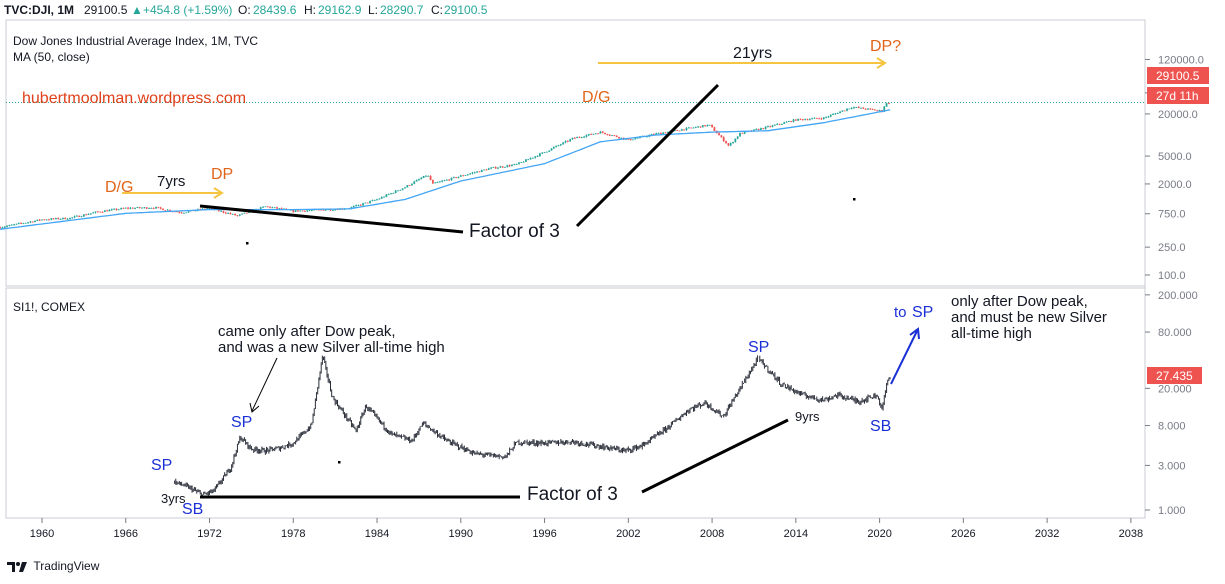 The image size is (1225, 584). What do you see at coordinates (466, 10) in the screenshot?
I see `close-value: 29100.5` at bounding box center [466, 10].